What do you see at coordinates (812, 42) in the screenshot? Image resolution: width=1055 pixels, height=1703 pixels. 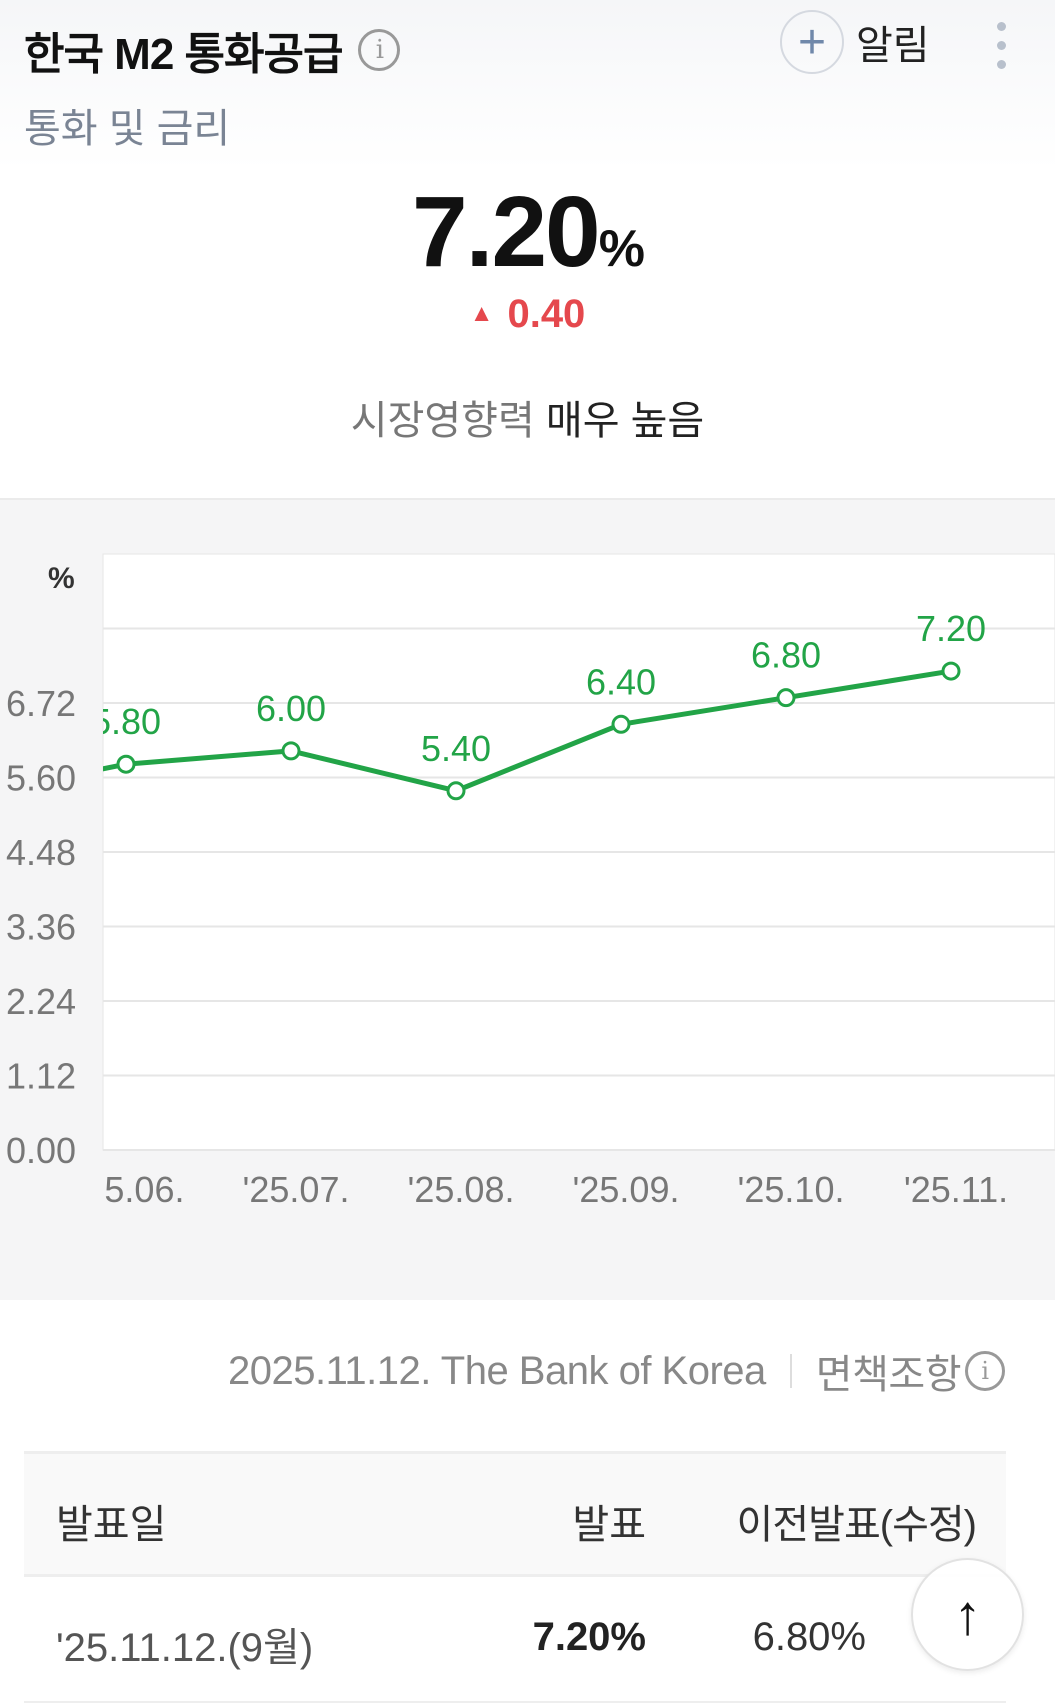 I see `plus-icon: +` at bounding box center [812, 42].